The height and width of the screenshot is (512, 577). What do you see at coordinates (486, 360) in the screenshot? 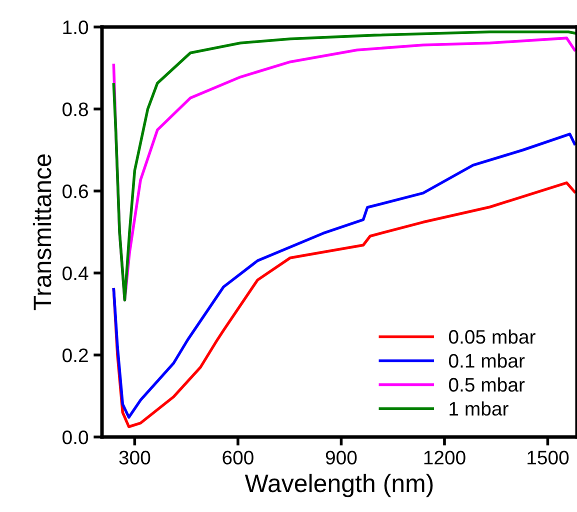
I see `legend-label: 0.1 mbar` at bounding box center [486, 360].